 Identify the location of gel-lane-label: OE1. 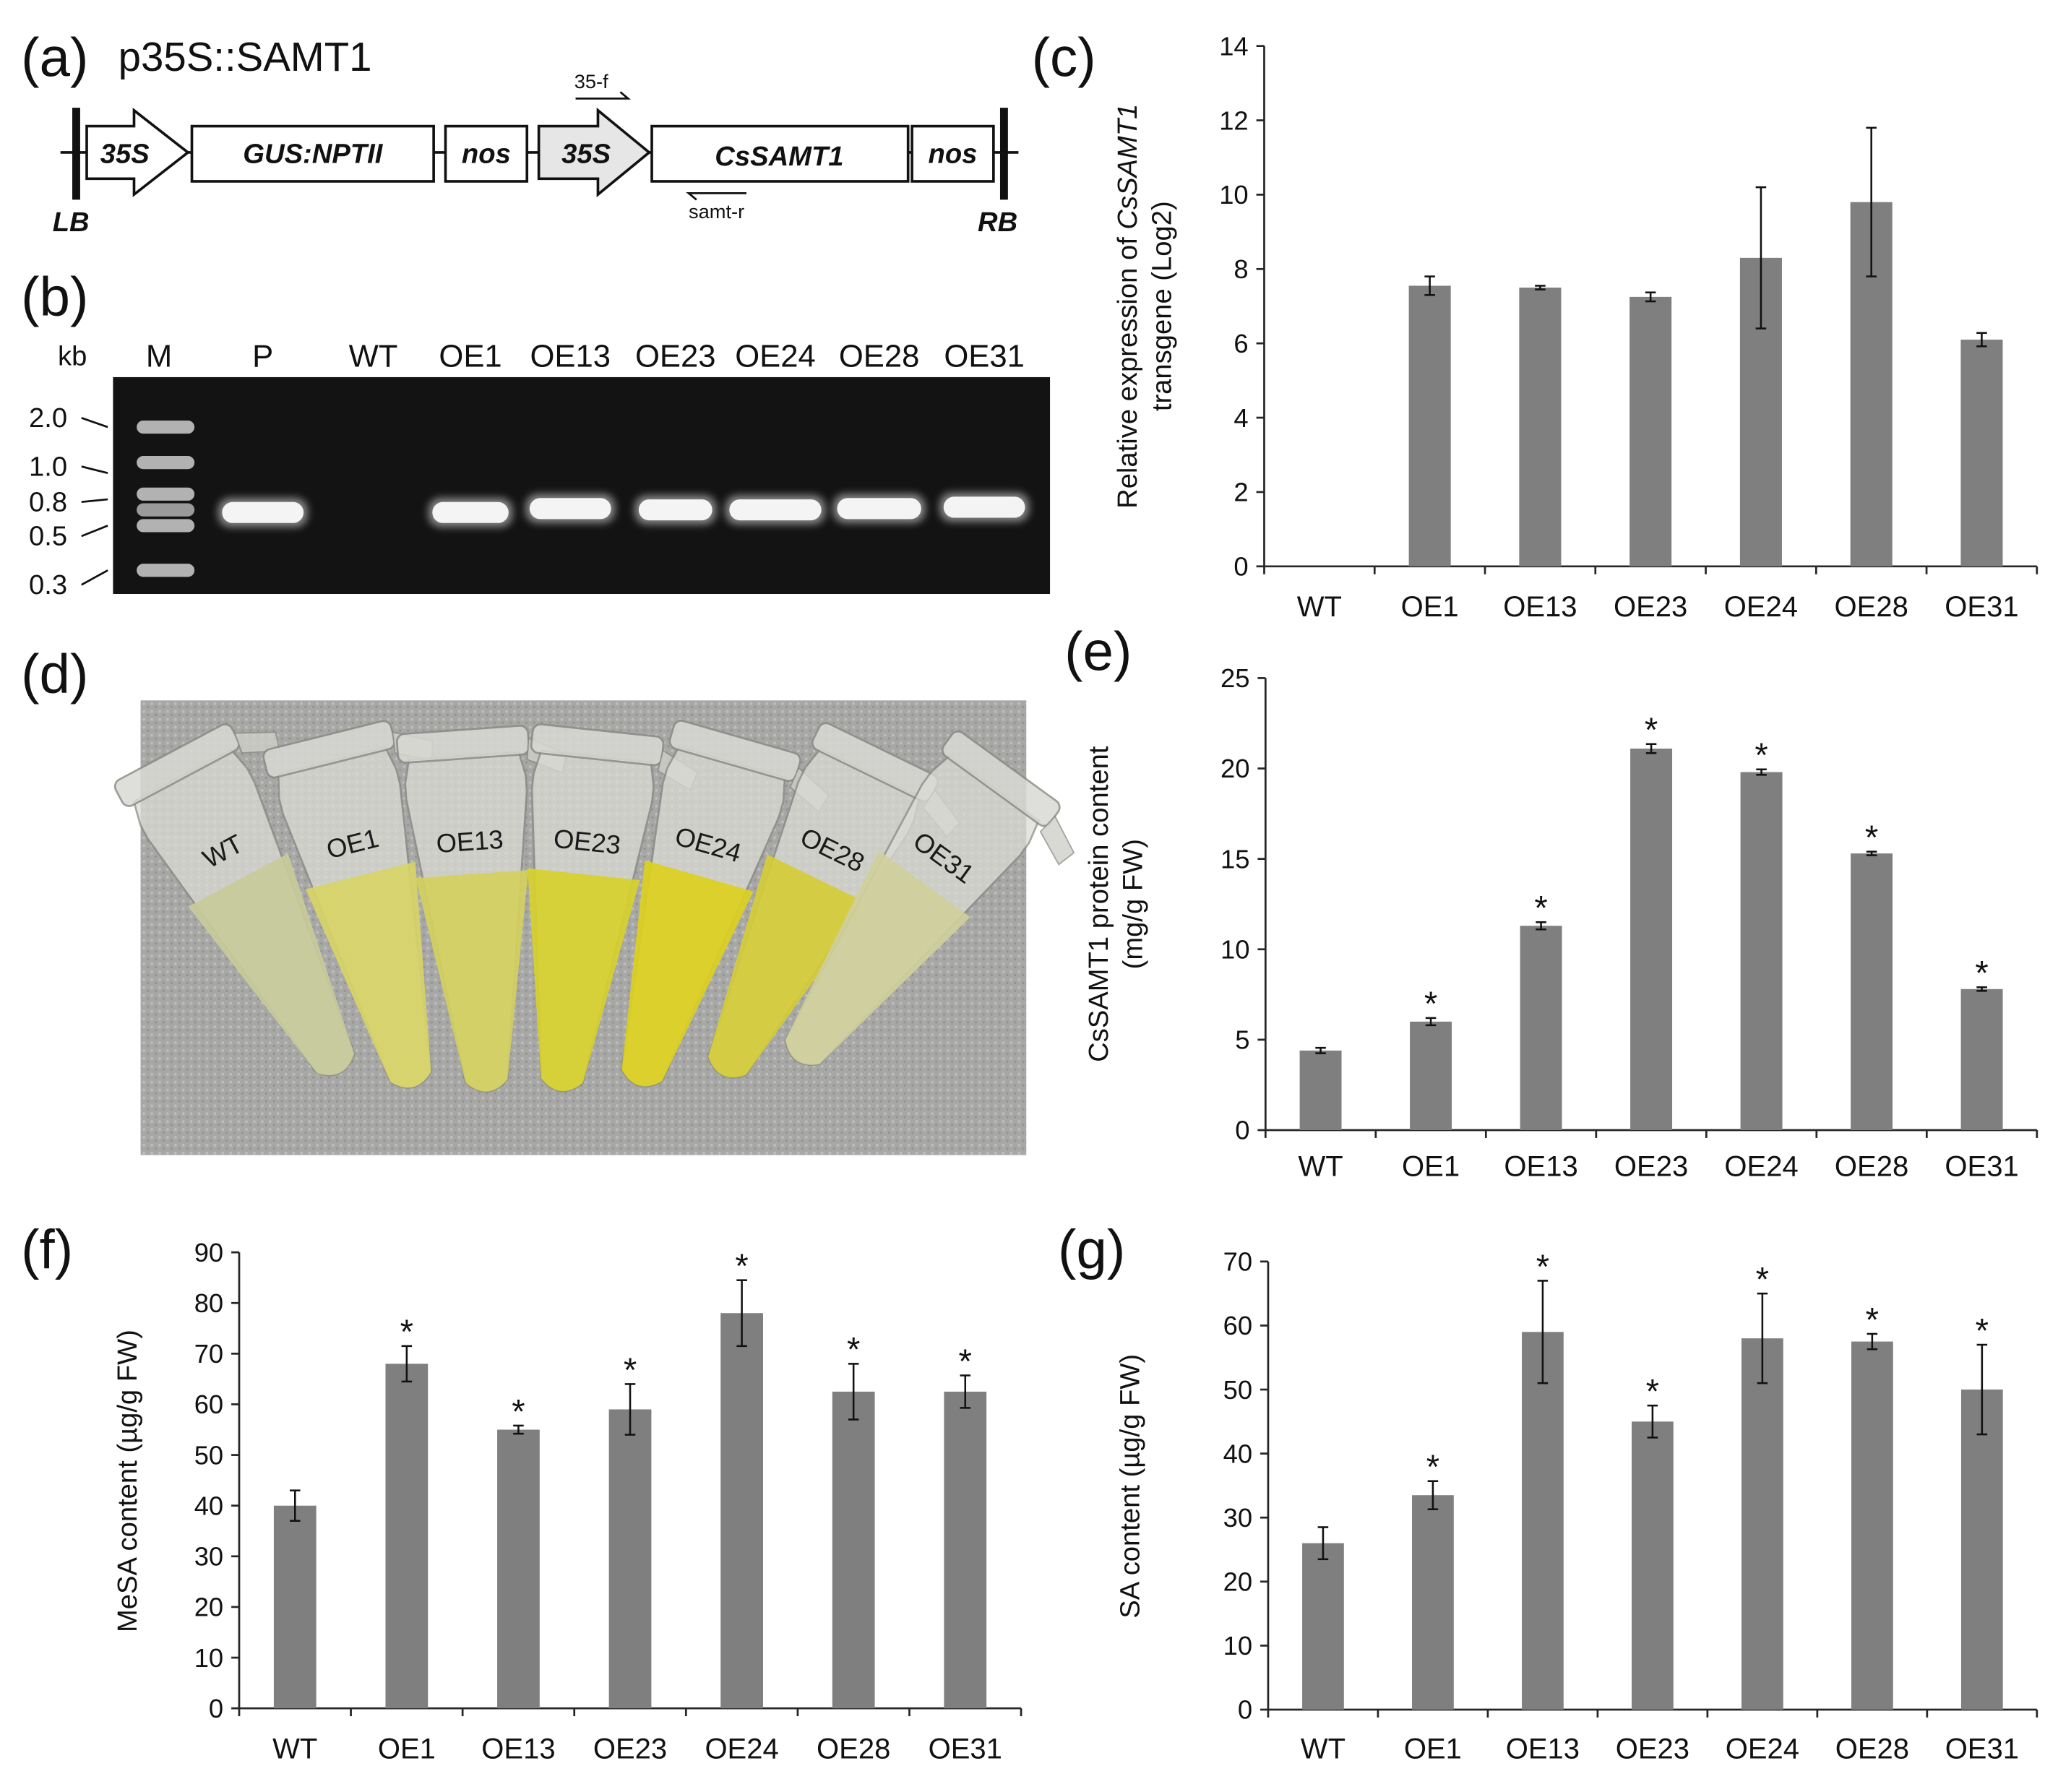
(470, 356).